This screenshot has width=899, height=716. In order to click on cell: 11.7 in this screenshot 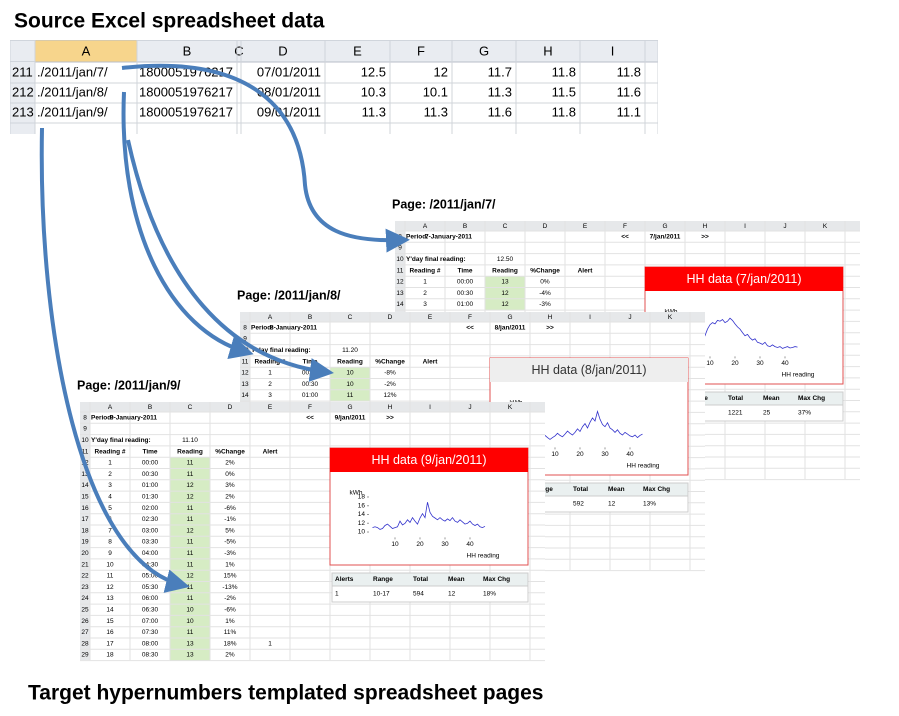, I will do `click(500, 71)`.